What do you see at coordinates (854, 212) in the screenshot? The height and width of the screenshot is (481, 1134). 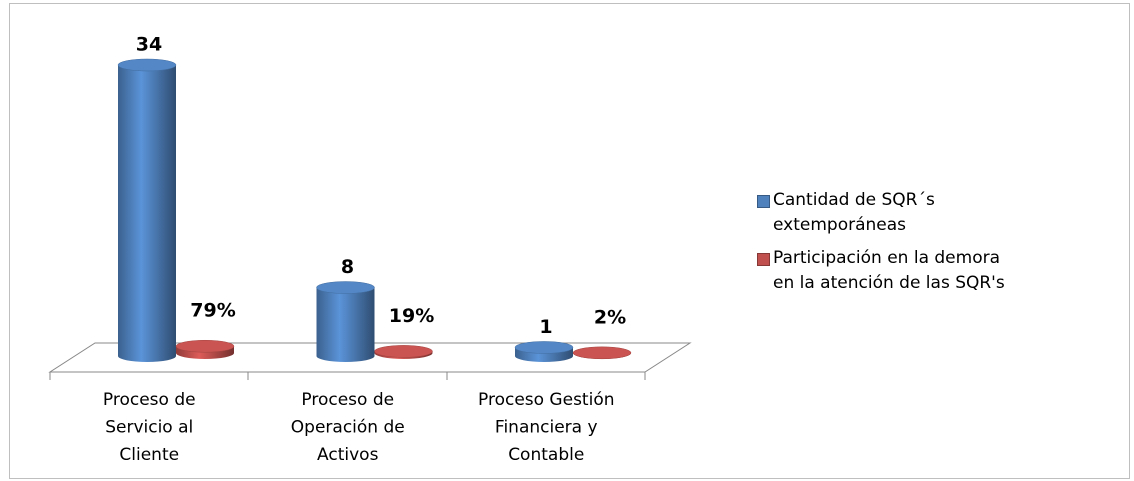 I see `legend-label: Cantidad de SQR´s extemporáneas` at bounding box center [854, 212].